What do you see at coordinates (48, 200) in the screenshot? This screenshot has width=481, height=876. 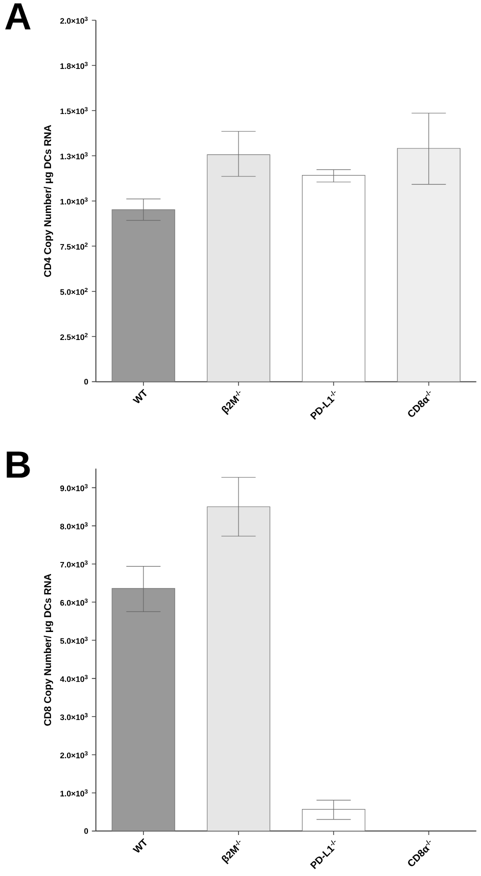 I see `y-axis-title: CD4 Copy Number/ μg DCs RNA` at bounding box center [48, 200].